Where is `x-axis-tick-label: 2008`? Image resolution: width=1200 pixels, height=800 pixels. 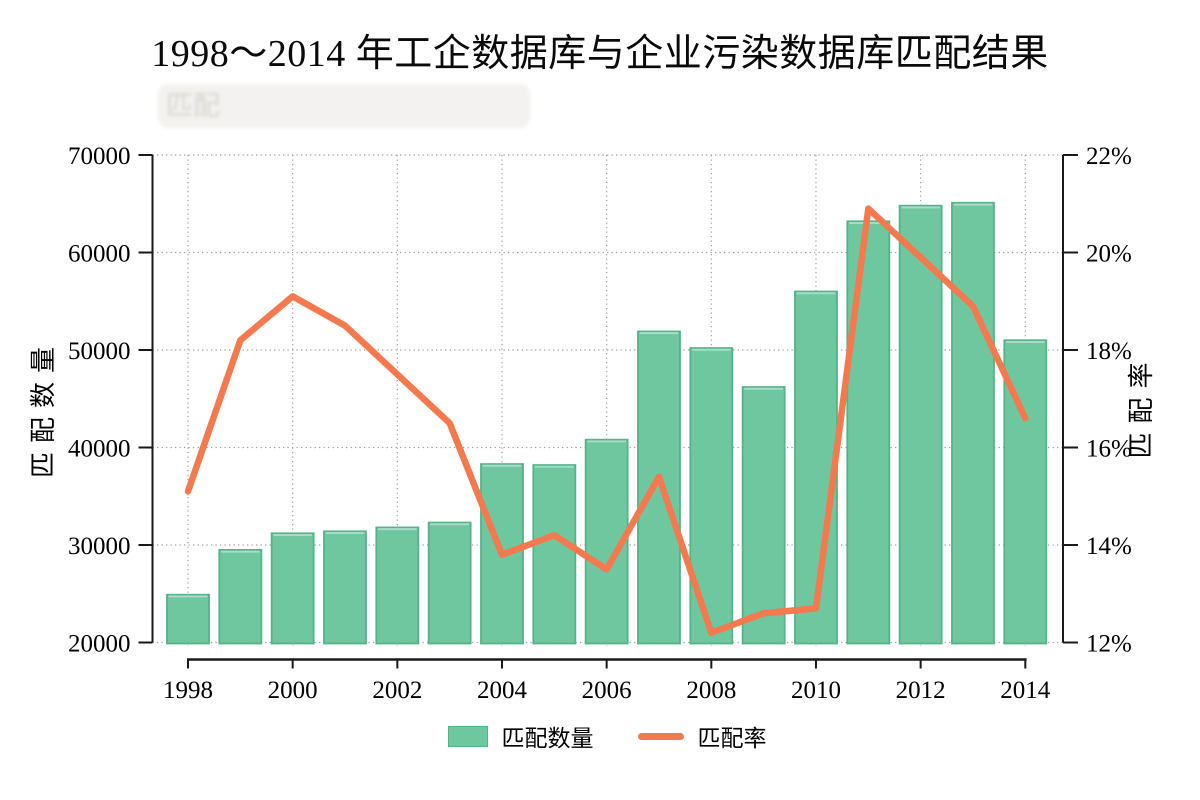 x-axis-tick-label: 2008 is located at coordinates (711, 690).